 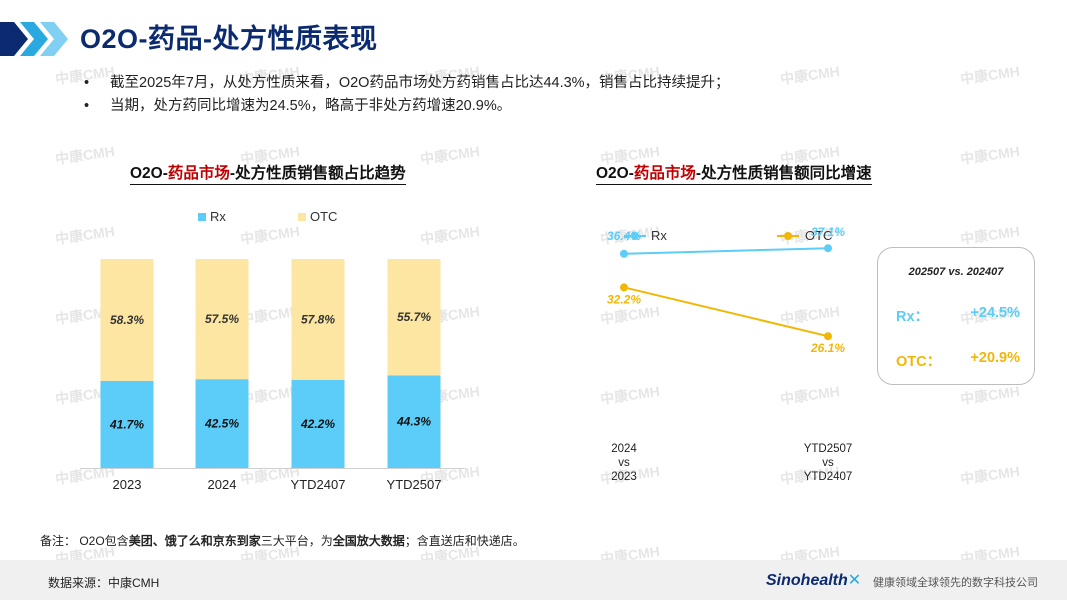 I want to click on data-label-rx: 42.2%, so click(x=317, y=424).